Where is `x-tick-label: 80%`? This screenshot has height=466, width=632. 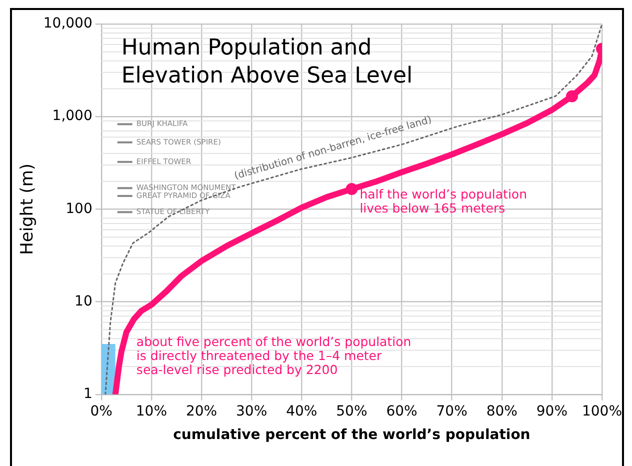 x-tick-label: 80% is located at coordinates (502, 411).